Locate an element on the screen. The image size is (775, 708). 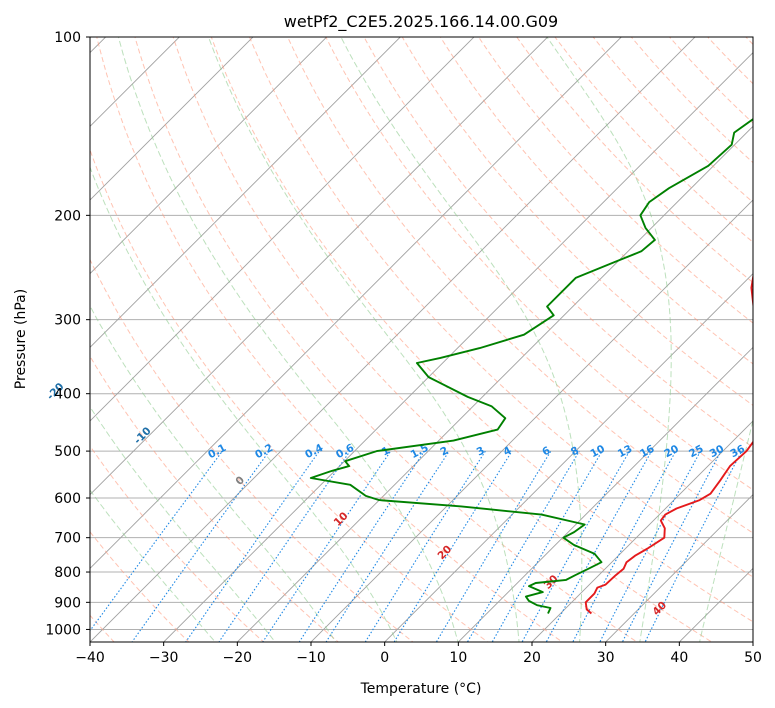
mixing-ratio-label: 16 is located at coordinates (647, 451).